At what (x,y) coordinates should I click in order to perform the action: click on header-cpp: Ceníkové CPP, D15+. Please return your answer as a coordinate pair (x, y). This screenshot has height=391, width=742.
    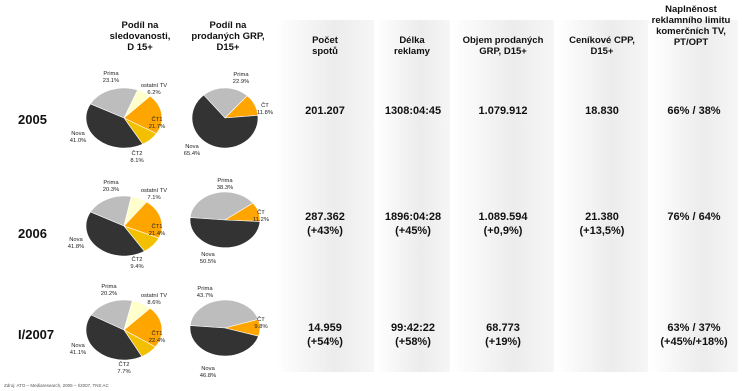
    Looking at the image, I should click on (602, 46).